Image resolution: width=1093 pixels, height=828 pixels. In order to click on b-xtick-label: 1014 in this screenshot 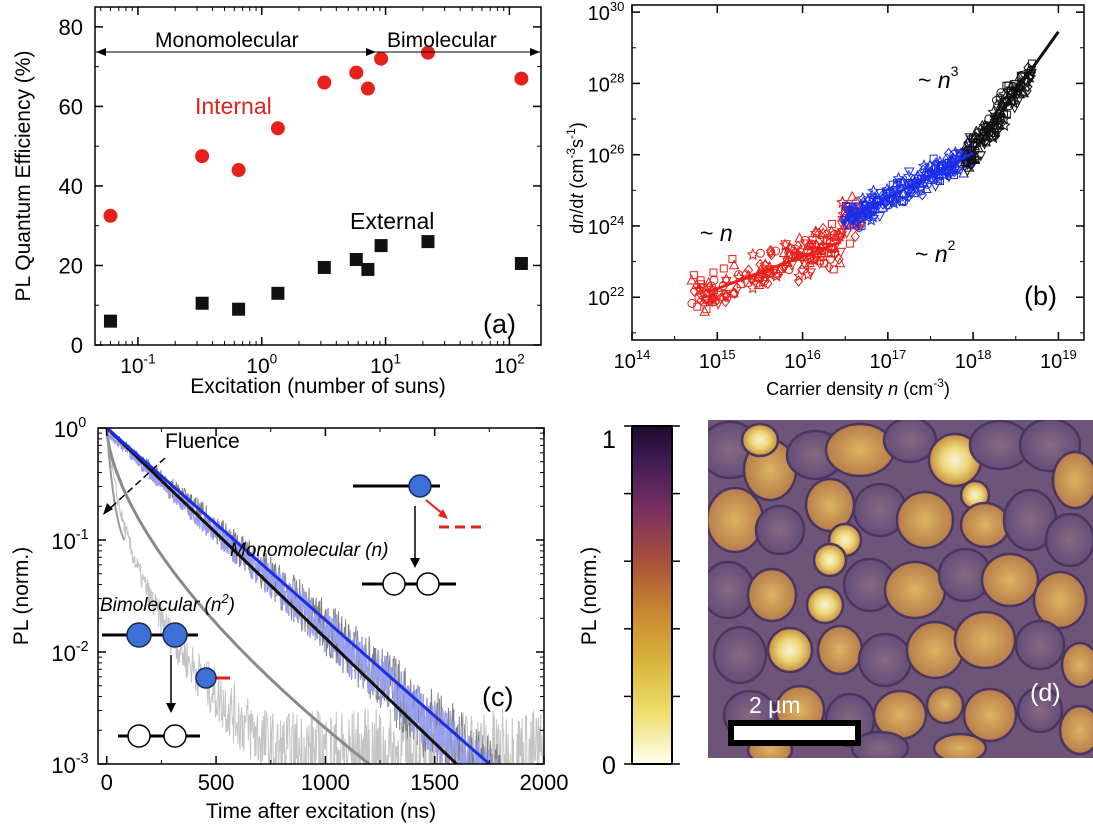, I will do `click(632, 360)`.